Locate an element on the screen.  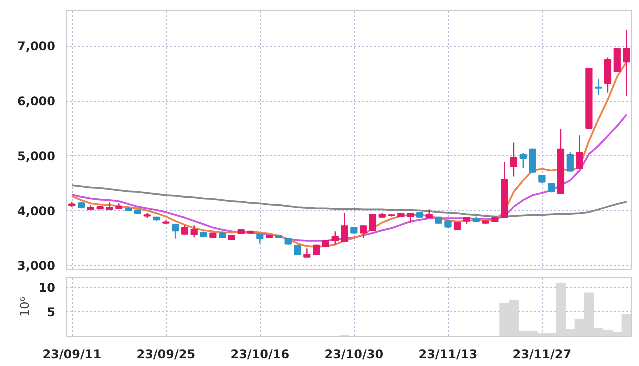
x-tick-label: 23/10/30 is located at coordinates (354, 355).